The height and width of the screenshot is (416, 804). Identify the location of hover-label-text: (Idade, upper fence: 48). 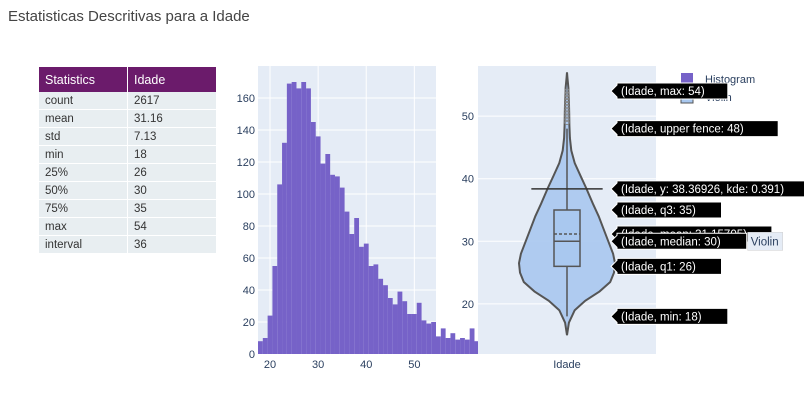
(682, 130).